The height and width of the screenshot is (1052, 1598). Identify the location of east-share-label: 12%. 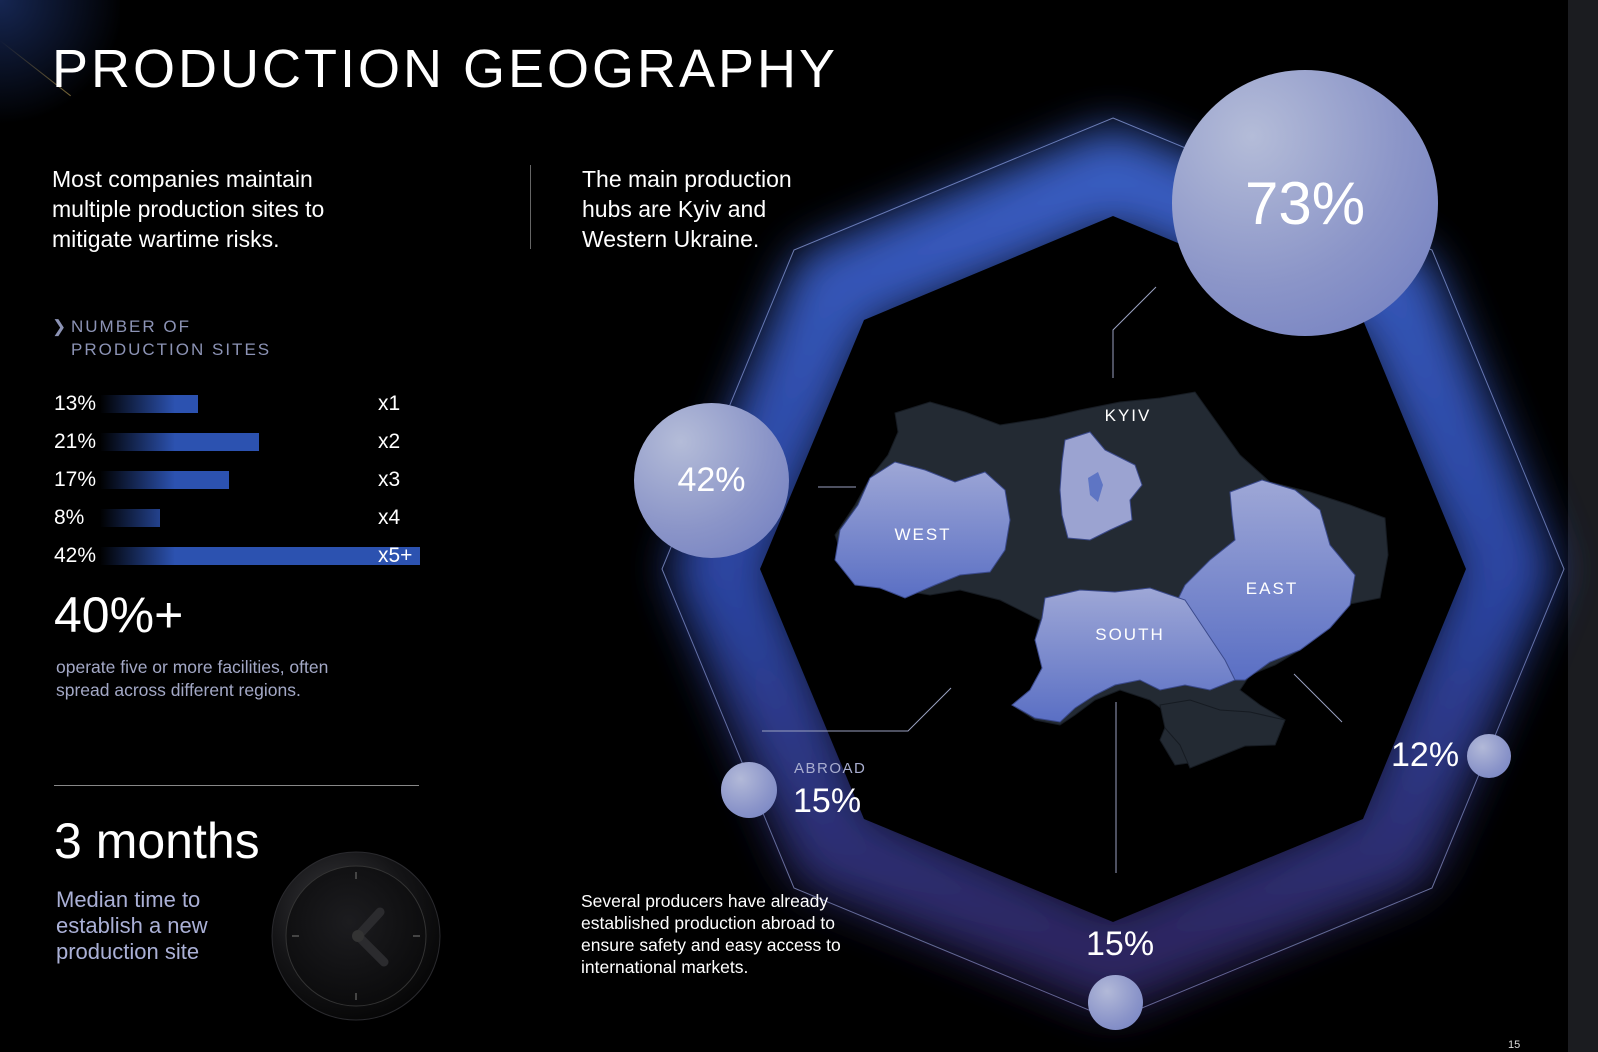
(1425, 755).